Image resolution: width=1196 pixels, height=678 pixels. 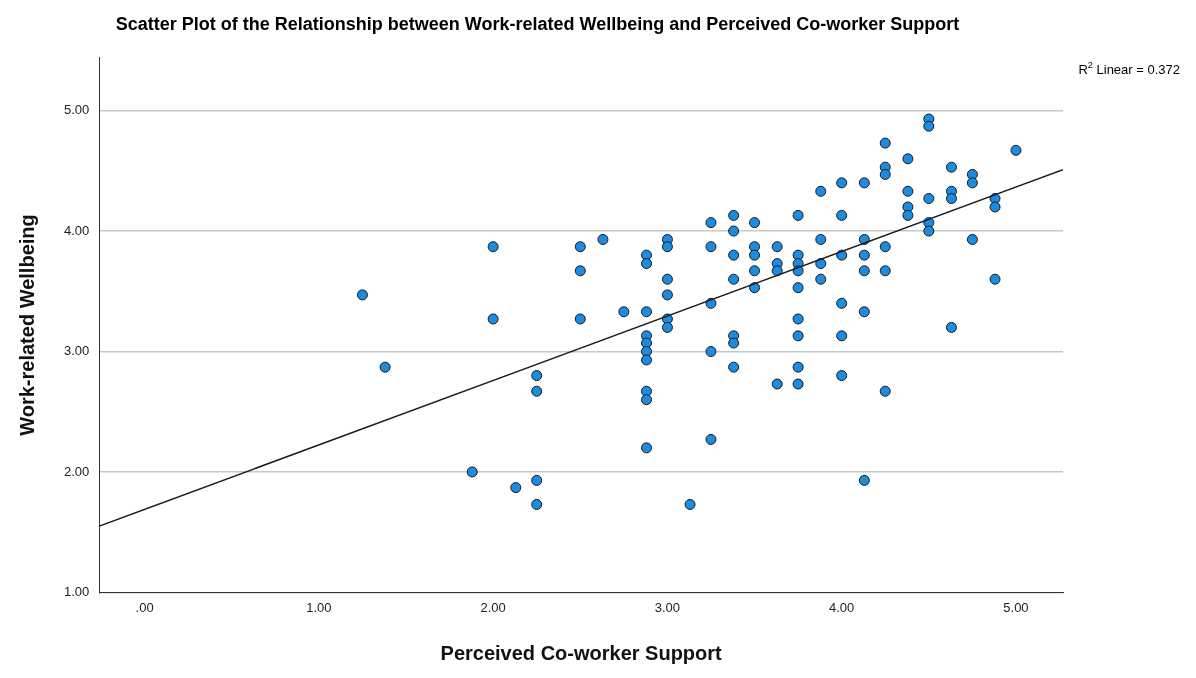 What do you see at coordinates (76, 230) in the screenshot?
I see `y-tick-label: 4.00` at bounding box center [76, 230].